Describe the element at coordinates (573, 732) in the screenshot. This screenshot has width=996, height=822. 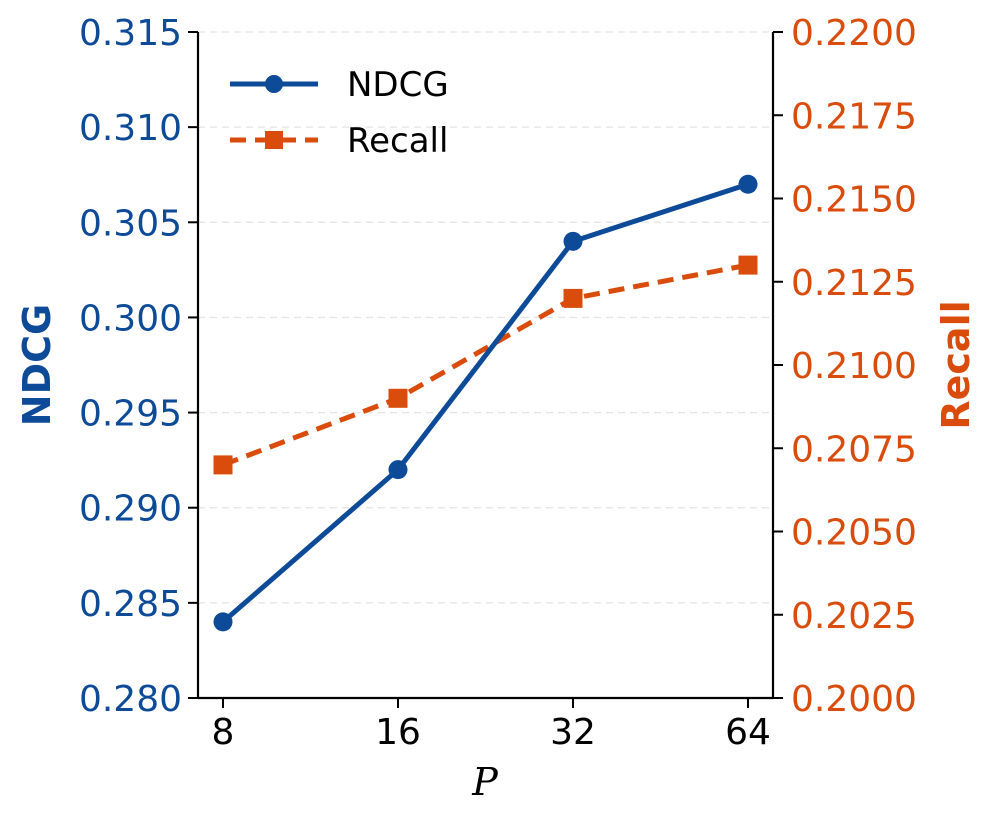
I see `x-tick-label: 32` at that location.